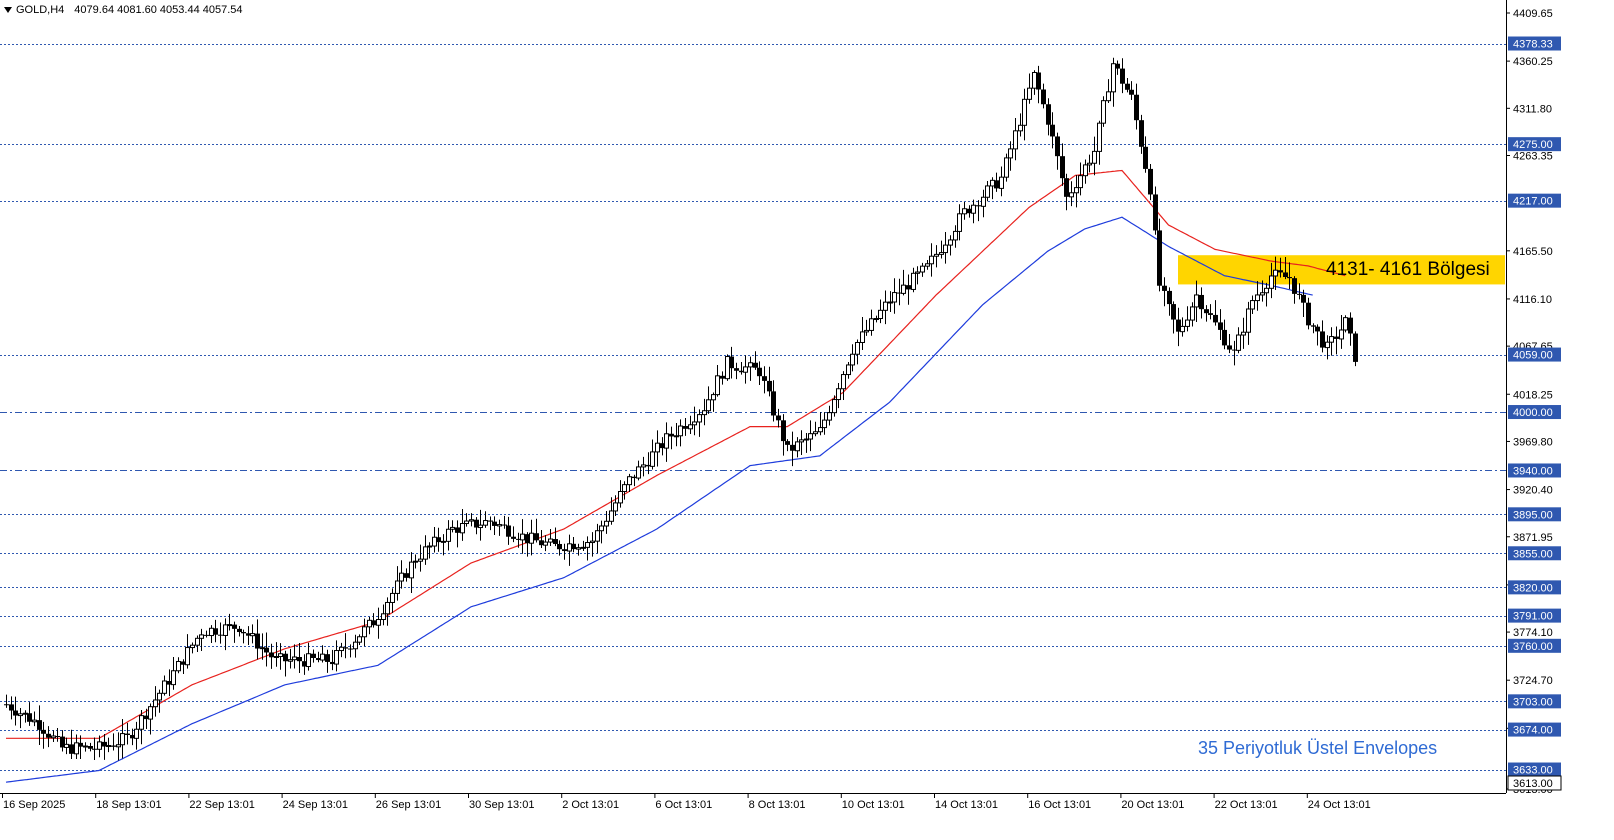 The image size is (1614, 840). What do you see at coordinates (1059, 805) in the screenshot?
I see `time-tick-label: 16 Oct 13:01` at bounding box center [1059, 805].